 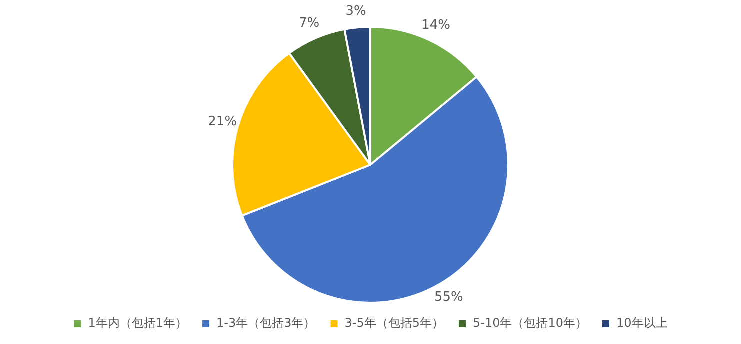 I want to click on data-label: 7%, so click(x=309, y=24).